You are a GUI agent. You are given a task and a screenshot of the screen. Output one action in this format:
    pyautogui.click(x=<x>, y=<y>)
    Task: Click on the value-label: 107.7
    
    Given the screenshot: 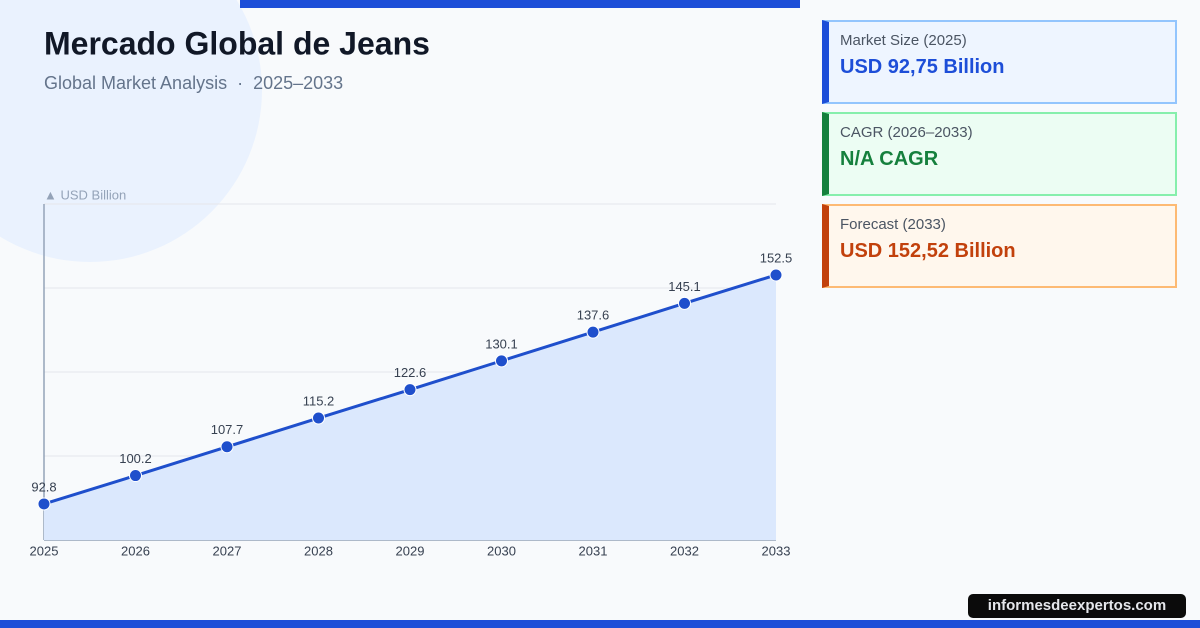 What is the action you would take?
    pyautogui.click(x=227, y=429)
    